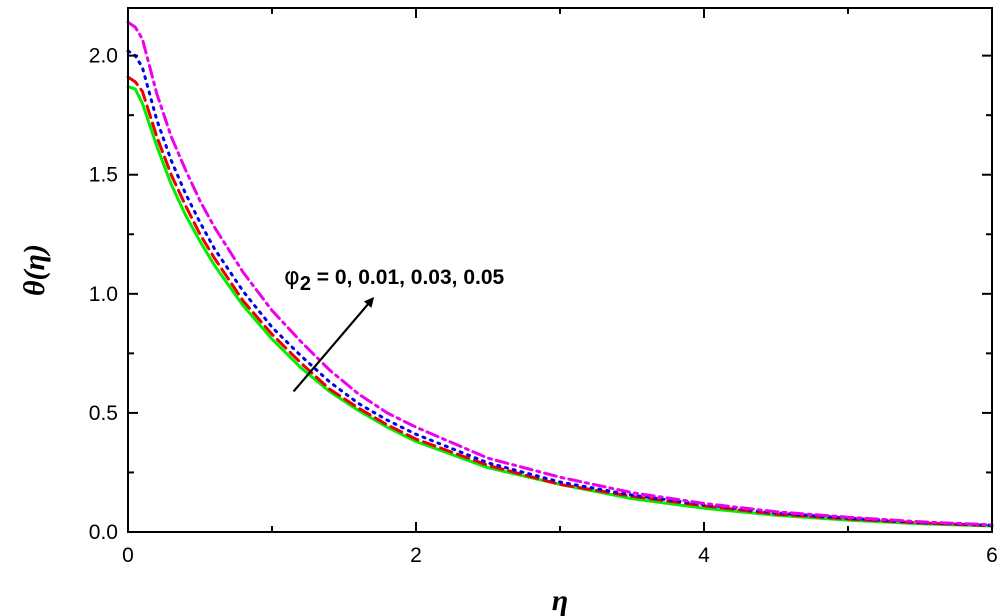 This screenshot has height=616, width=1006. Describe the element at coordinates (408, 277) in the screenshot. I see `annotation-values: = 0, 0.01, 0.03, 0.05` at that location.